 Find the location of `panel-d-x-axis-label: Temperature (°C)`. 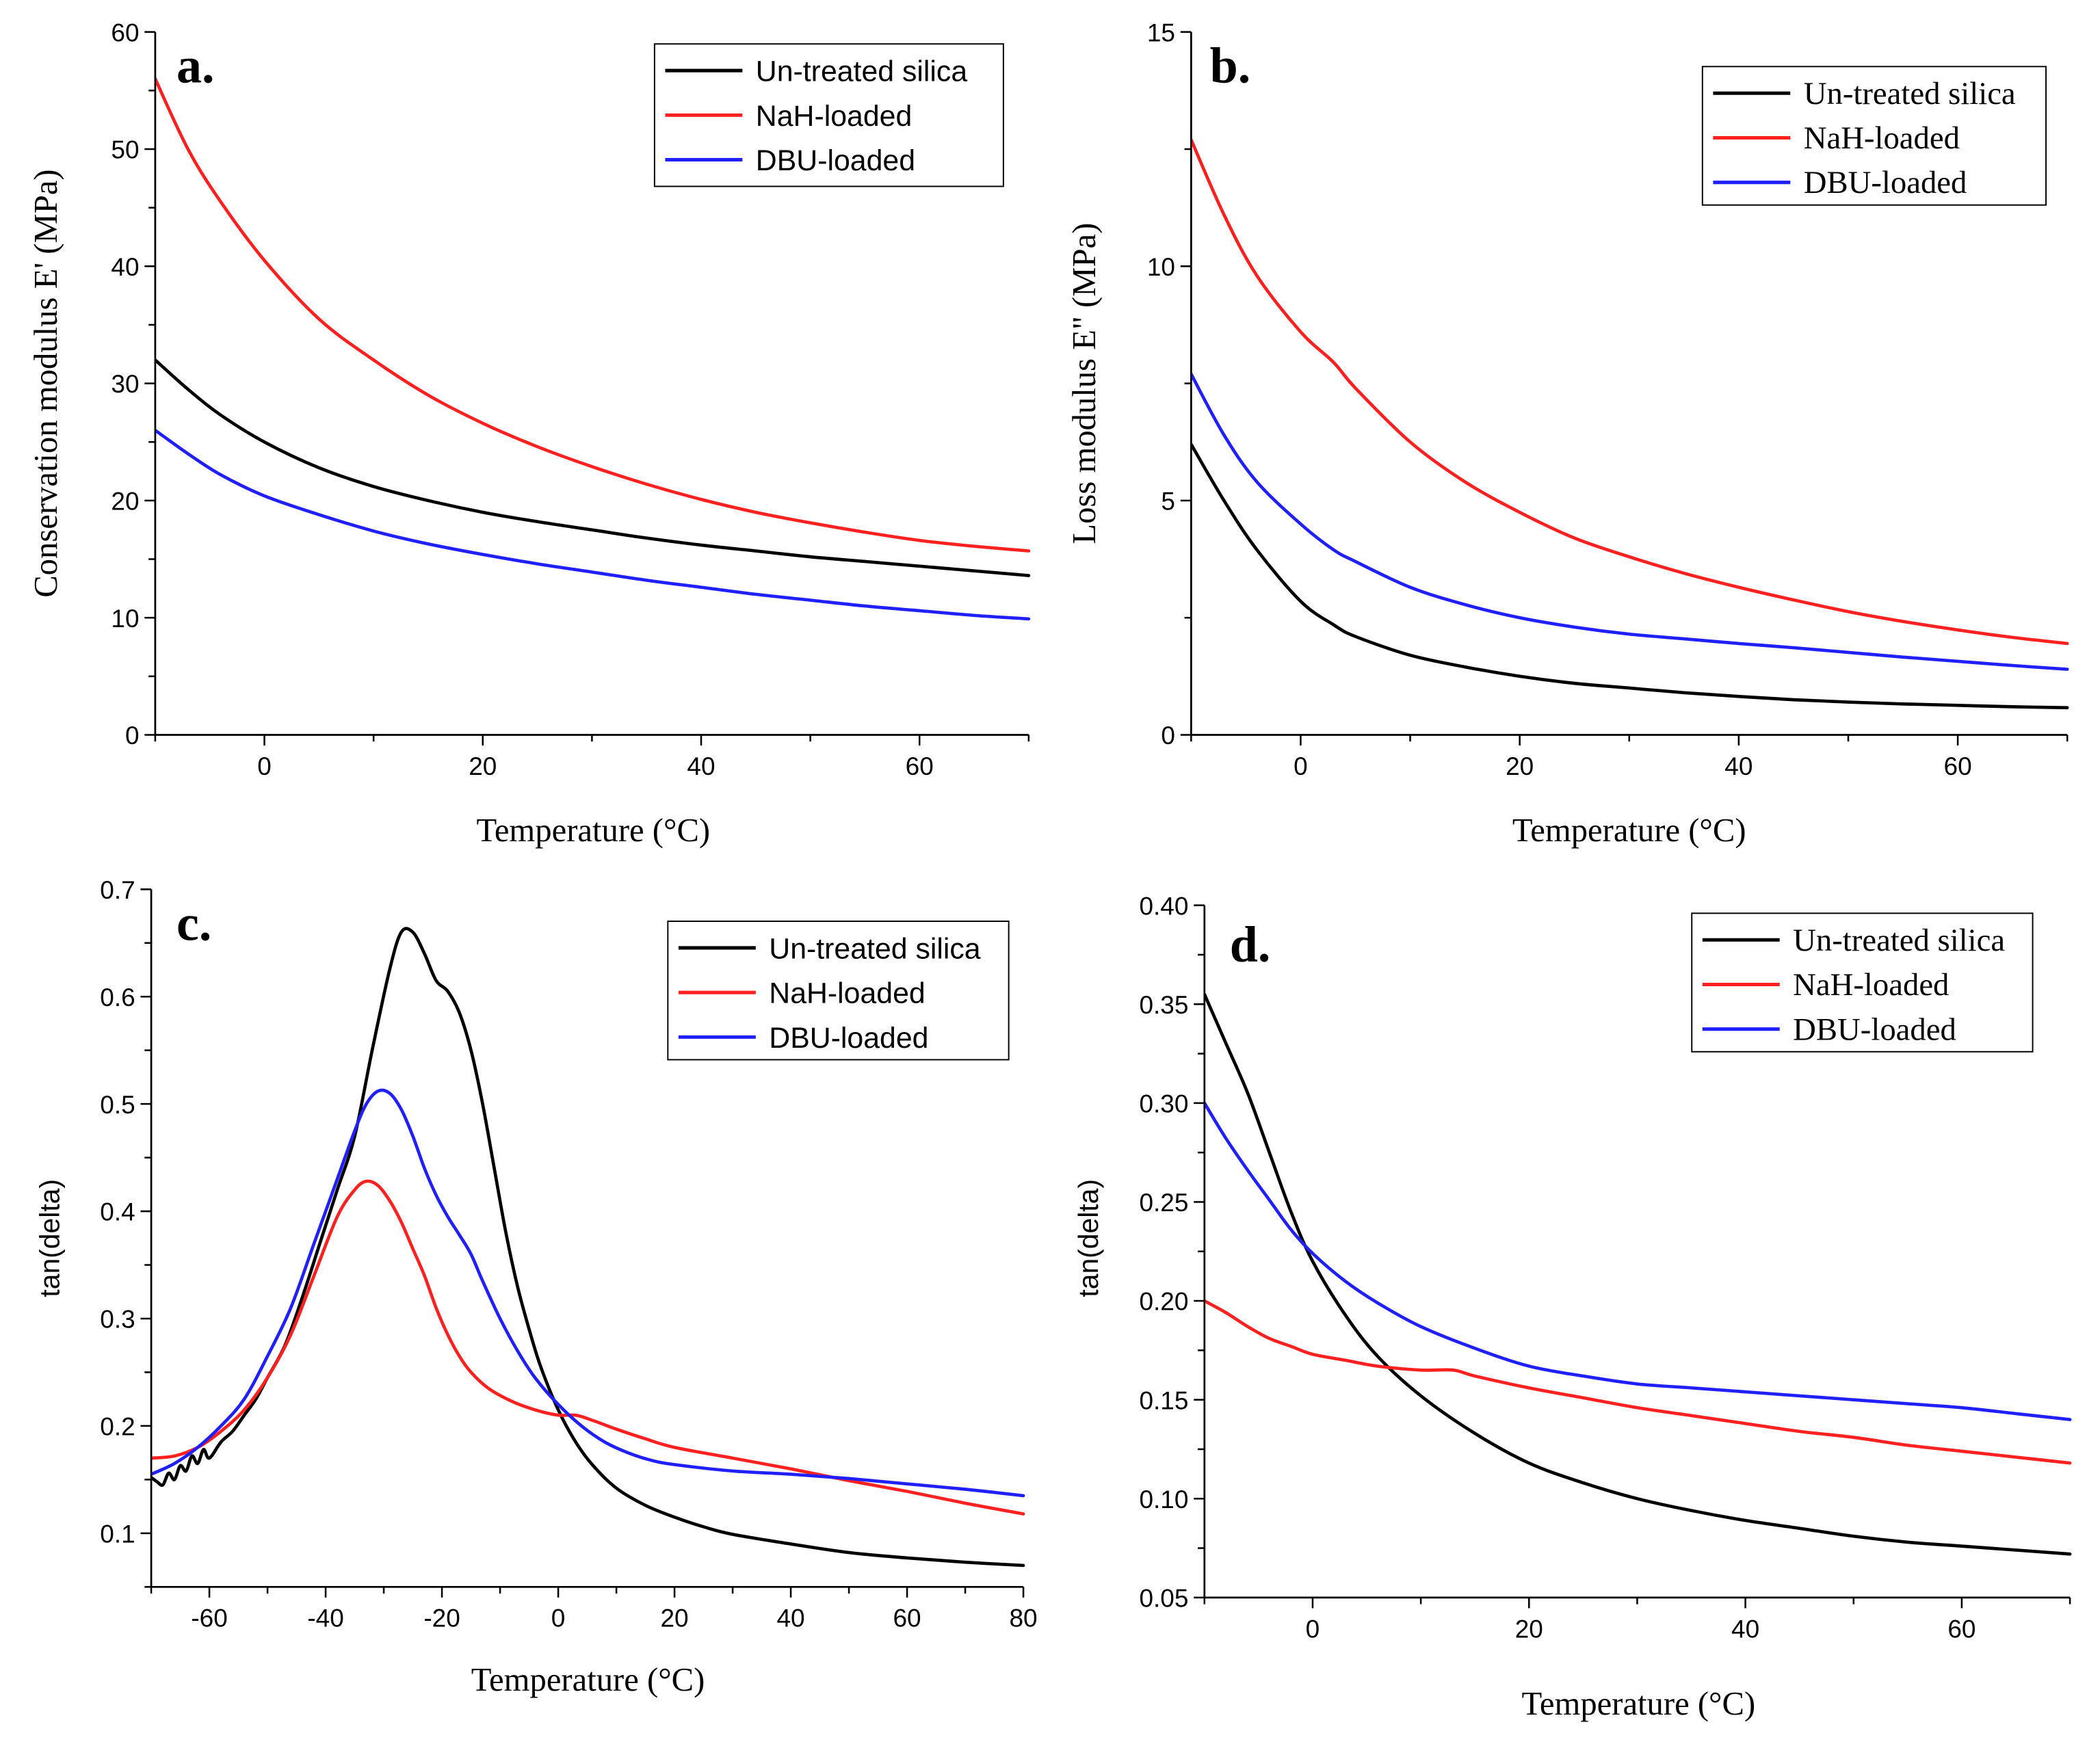

panel-d-x-axis-label: Temperature (°C) is located at coordinates (1639, 1703).